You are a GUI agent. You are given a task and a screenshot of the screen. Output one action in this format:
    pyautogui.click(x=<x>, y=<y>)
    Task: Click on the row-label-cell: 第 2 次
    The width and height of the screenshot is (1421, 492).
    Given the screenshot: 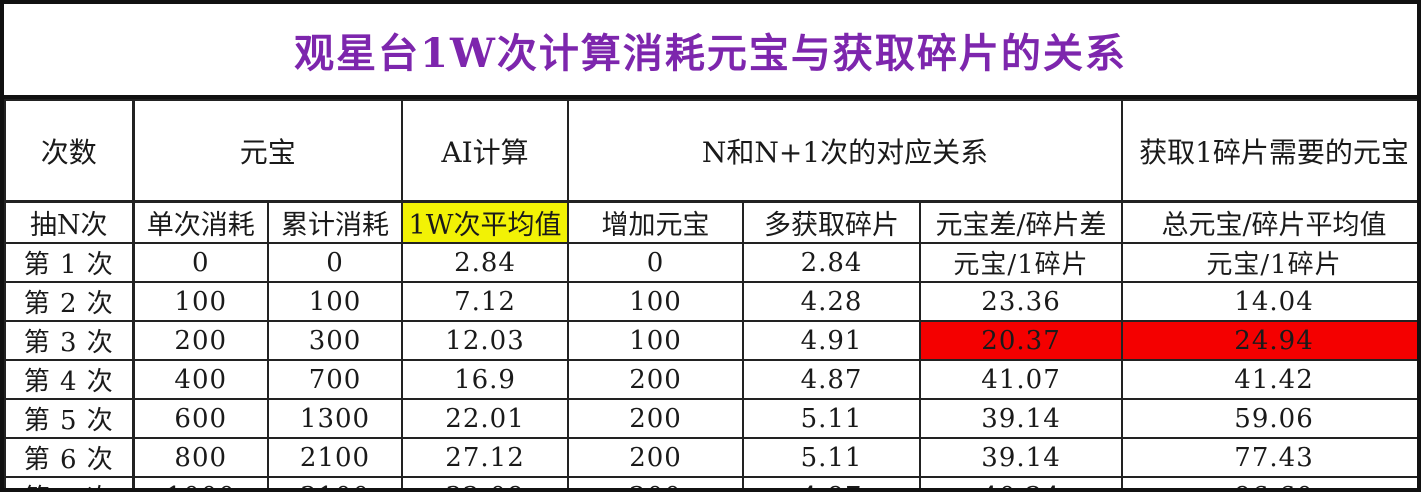 What is the action you would take?
    pyautogui.click(x=69, y=301)
    